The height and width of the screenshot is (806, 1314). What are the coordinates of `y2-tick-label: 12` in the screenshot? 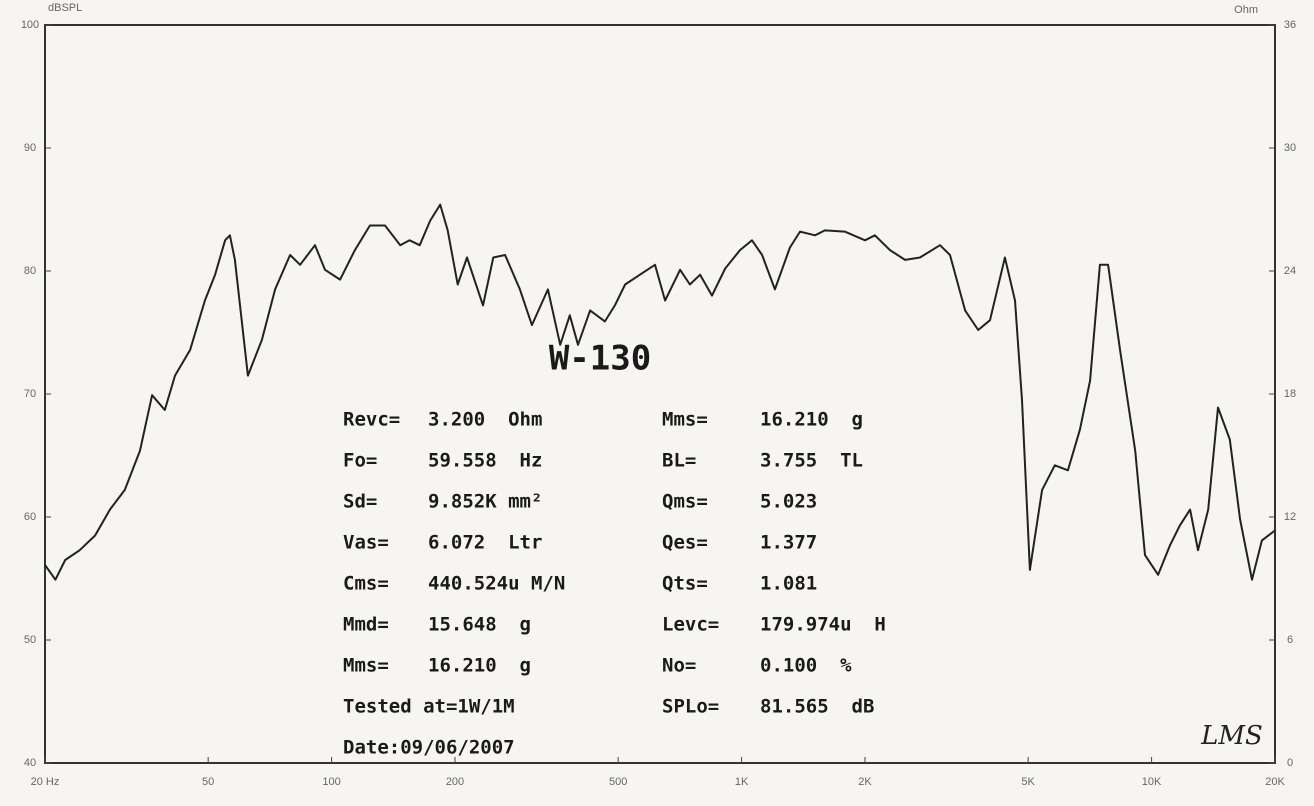 It's located at (1290, 517).